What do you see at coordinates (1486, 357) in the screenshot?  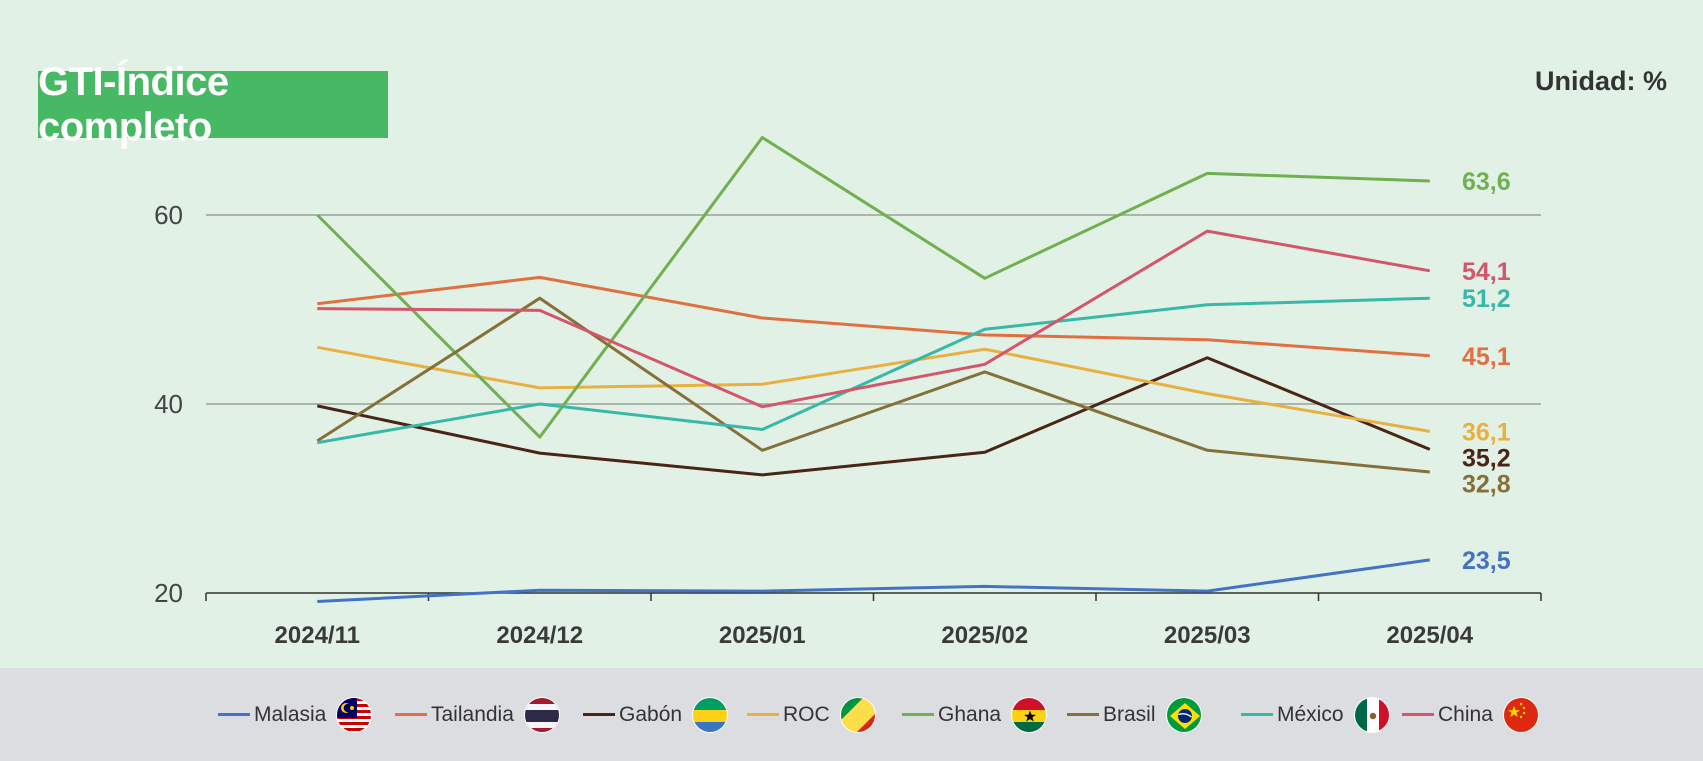 I see `end-label-tailandia: 45,1` at bounding box center [1486, 357].